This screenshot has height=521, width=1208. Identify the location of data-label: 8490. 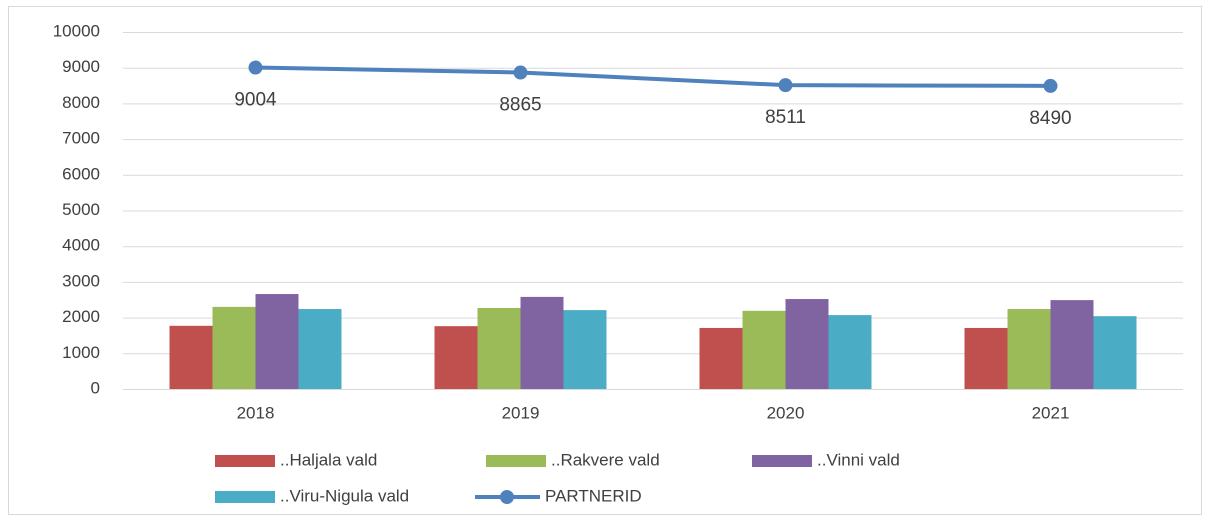
(1050, 118).